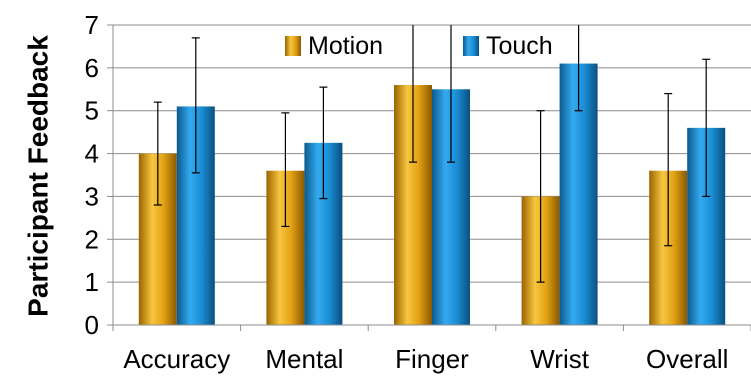 This screenshot has width=751, height=386. Describe the element at coordinates (37, 176) in the screenshot. I see `y-axis-title: Participant Feedback` at that location.